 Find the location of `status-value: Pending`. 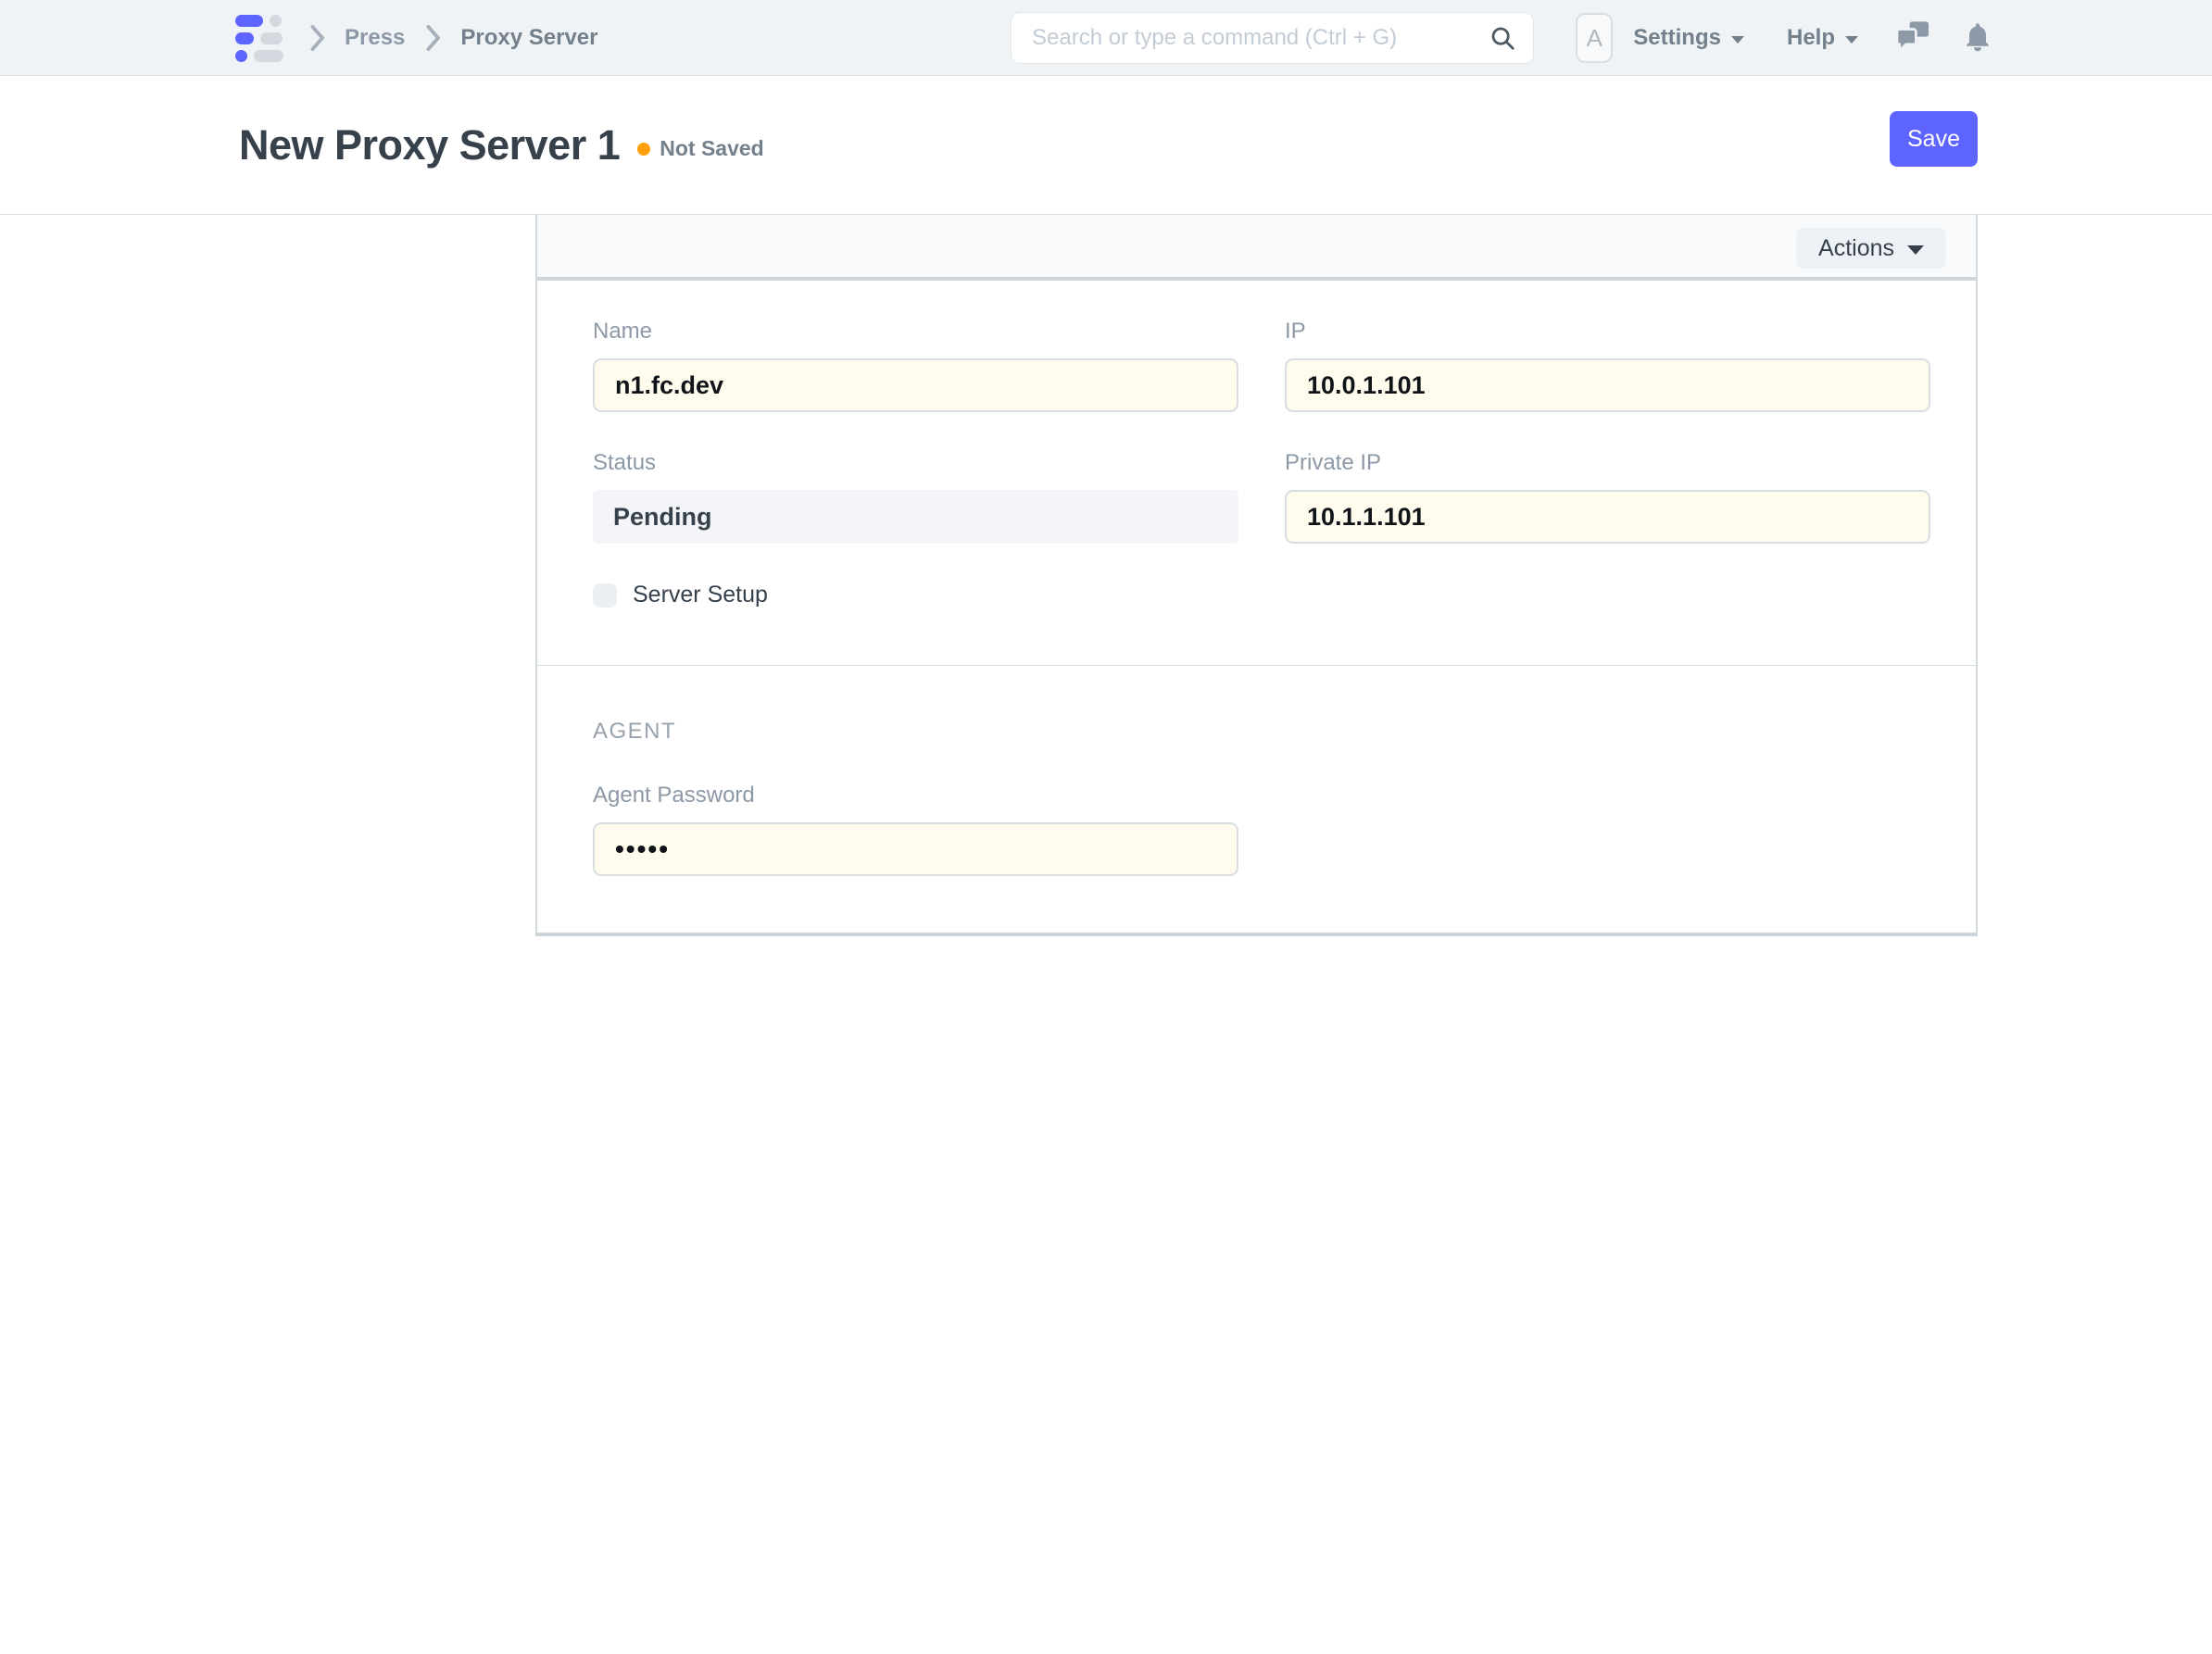

status-value: Pending is located at coordinates (916, 517).